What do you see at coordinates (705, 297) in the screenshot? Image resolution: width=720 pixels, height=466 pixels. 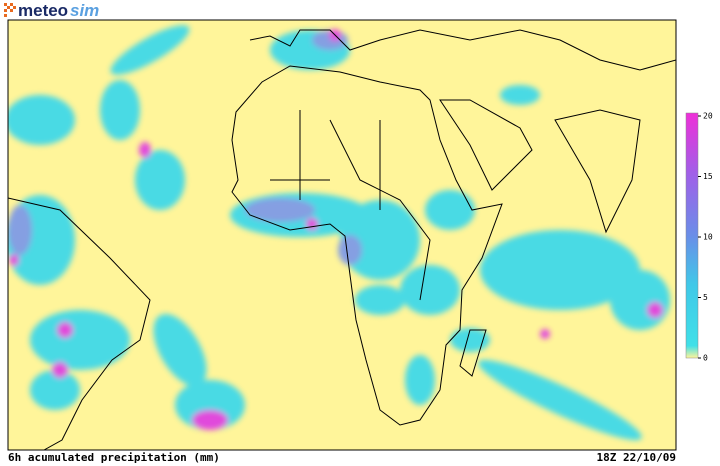 I see `colorbar-tick-label: 5` at bounding box center [705, 297].